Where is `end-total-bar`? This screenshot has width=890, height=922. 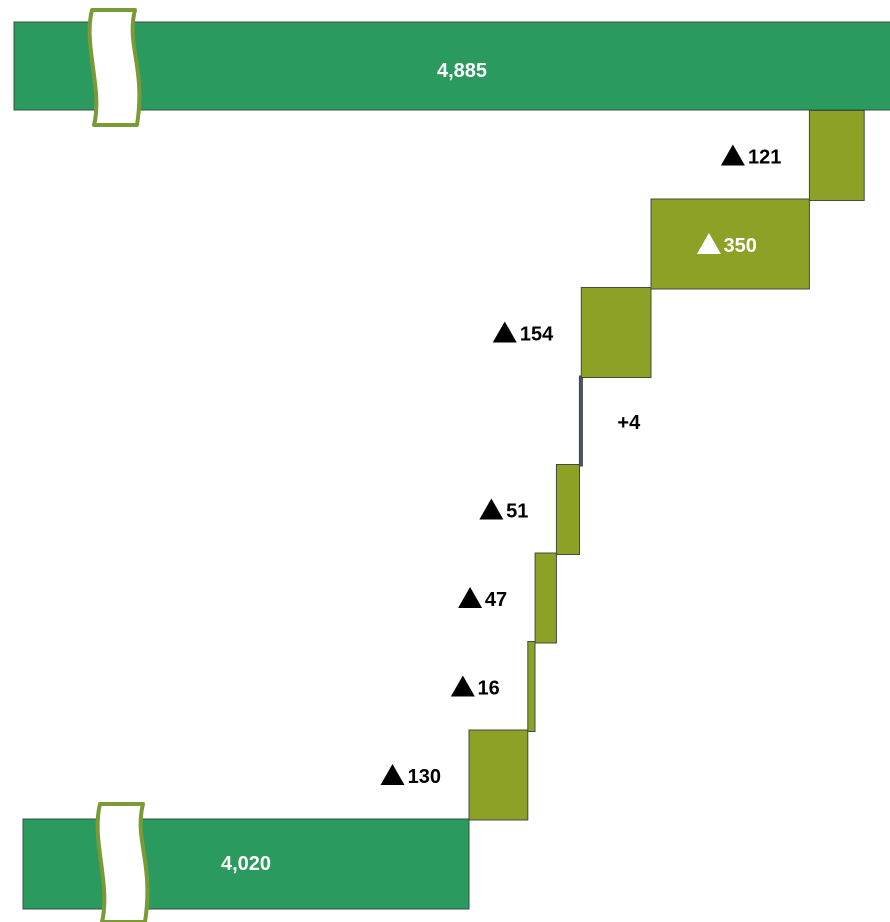
end-total-bar is located at coordinates (451, 66).